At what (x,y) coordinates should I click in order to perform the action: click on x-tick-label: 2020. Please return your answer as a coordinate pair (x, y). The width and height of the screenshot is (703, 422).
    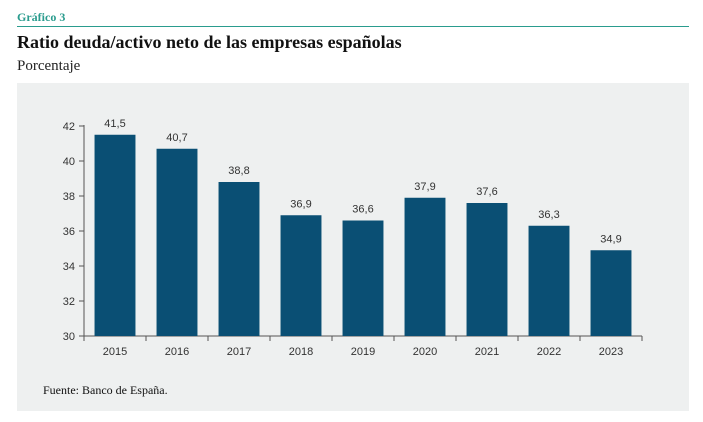
    Looking at the image, I should click on (425, 352).